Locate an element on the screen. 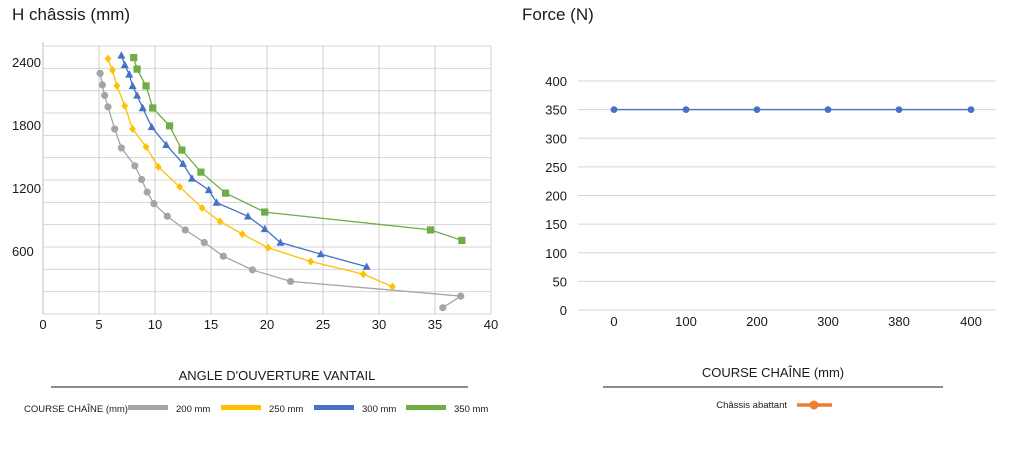 This screenshot has width=1024, height=453. left-series-300-mm is located at coordinates (244, 160).